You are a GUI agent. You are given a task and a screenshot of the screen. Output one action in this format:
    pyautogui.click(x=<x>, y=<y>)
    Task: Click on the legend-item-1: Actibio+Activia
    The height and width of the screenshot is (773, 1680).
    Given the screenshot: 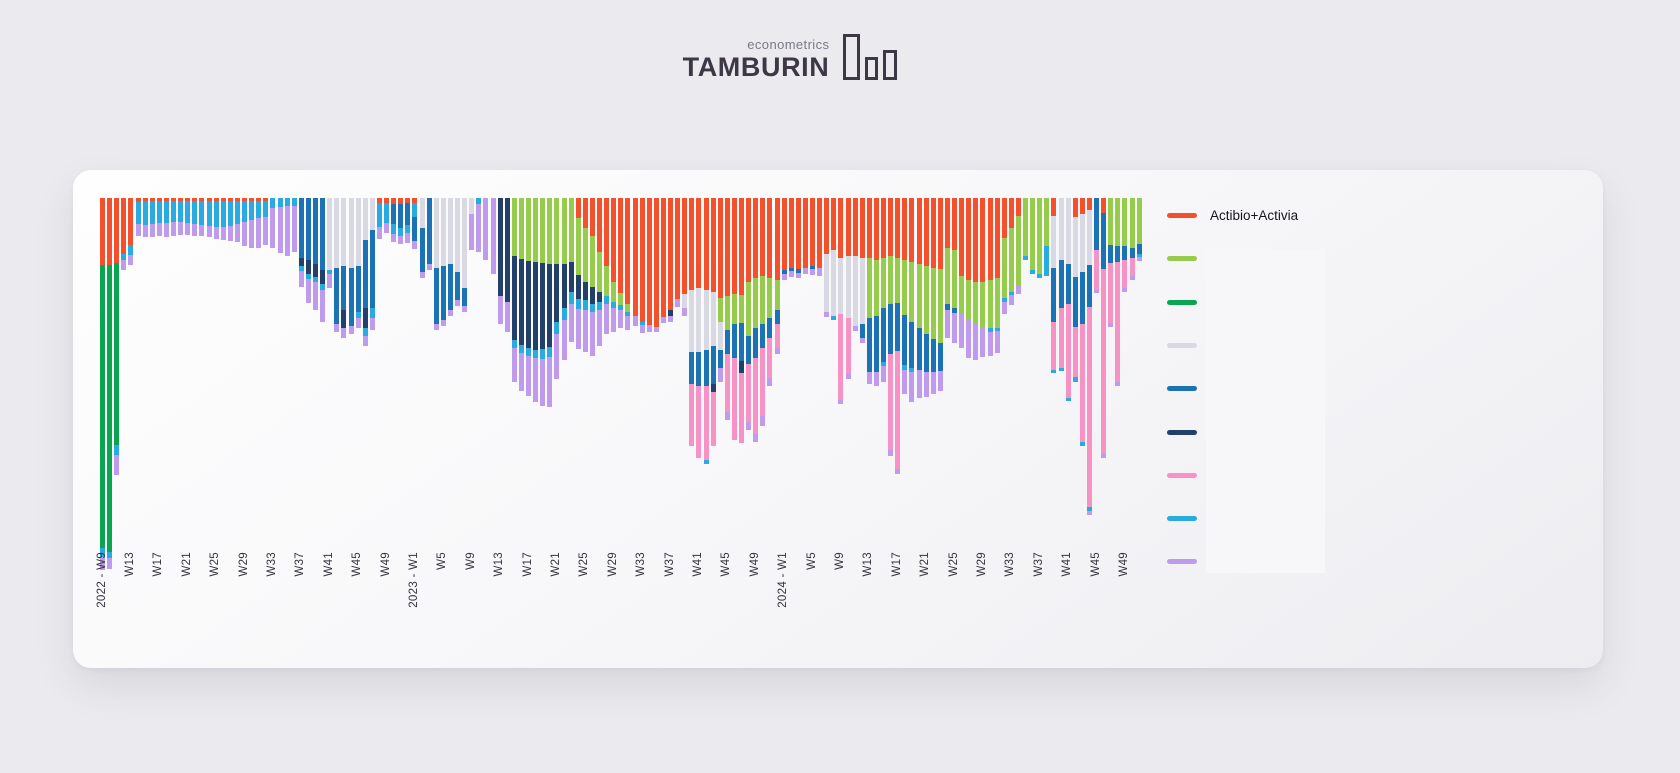 What is the action you would take?
    pyautogui.click(x=1232, y=215)
    